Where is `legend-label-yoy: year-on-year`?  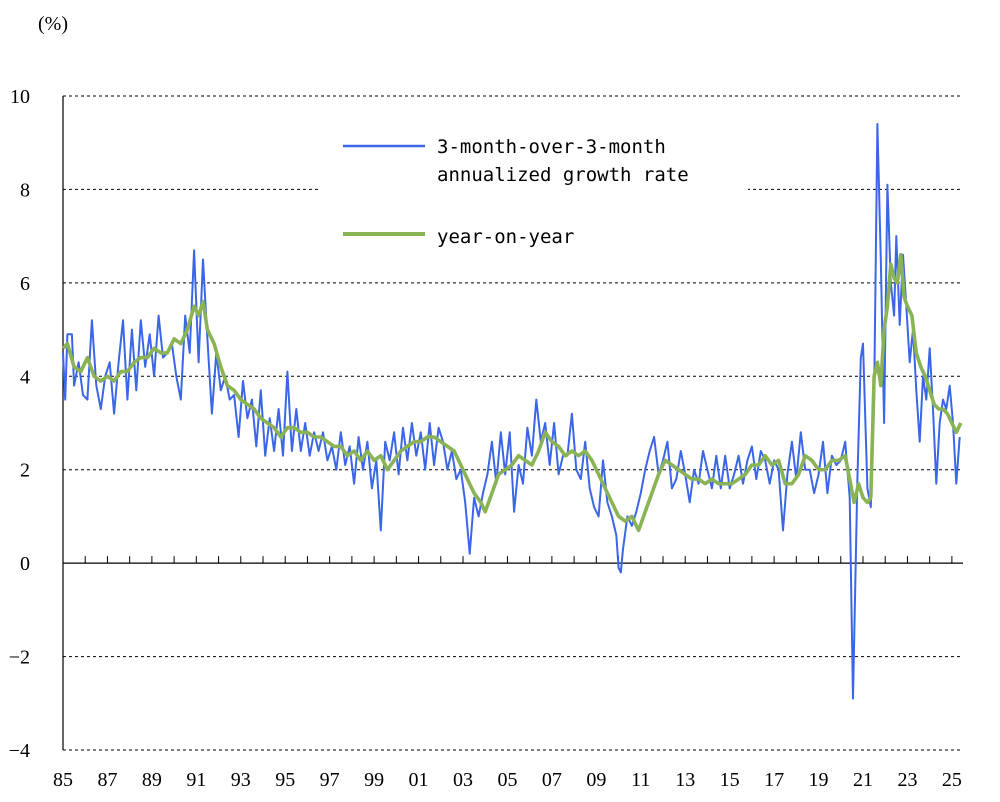 legend-label-yoy: year-on-year is located at coordinates (505, 237).